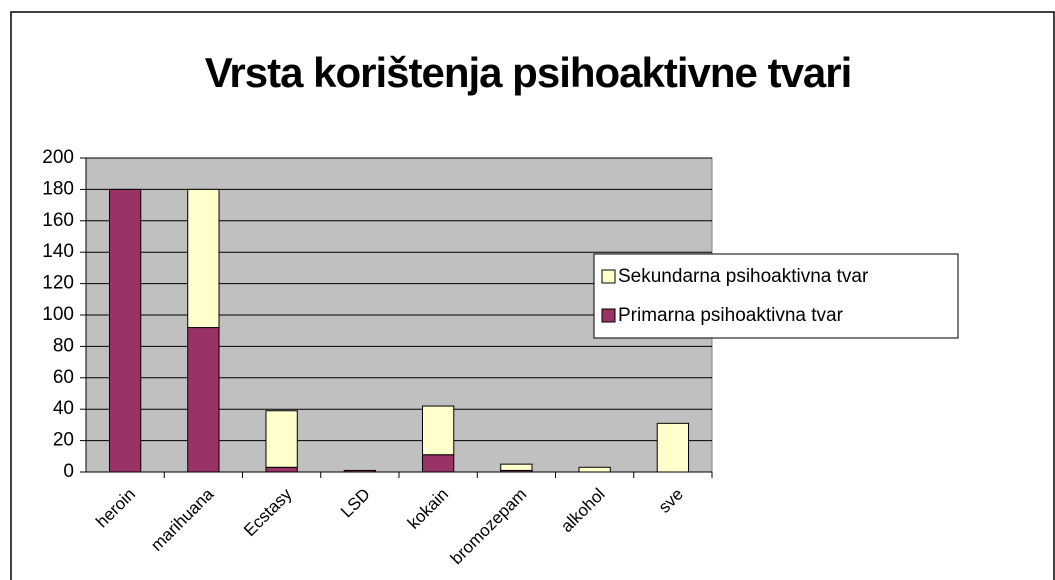 This screenshot has width=1055, height=580. What do you see at coordinates (58, 314) in the screenshot?
I see `y-tick-label: 100` at bounding box center [58, 314].